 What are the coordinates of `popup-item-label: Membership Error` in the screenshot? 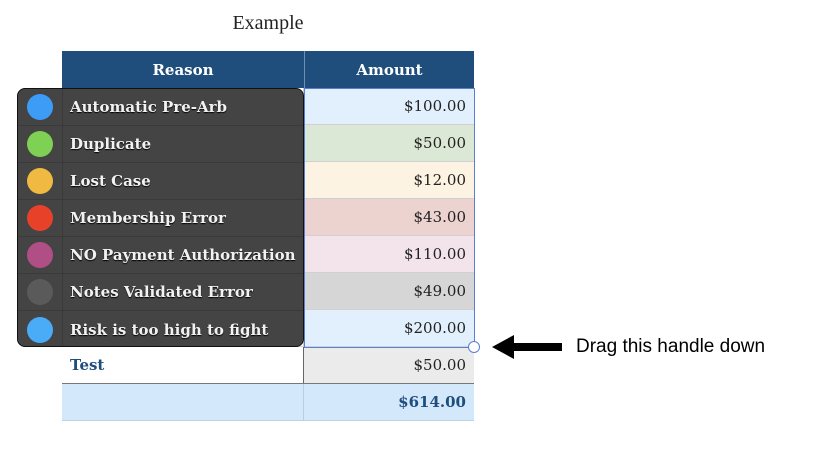 It's located at (148, 218).